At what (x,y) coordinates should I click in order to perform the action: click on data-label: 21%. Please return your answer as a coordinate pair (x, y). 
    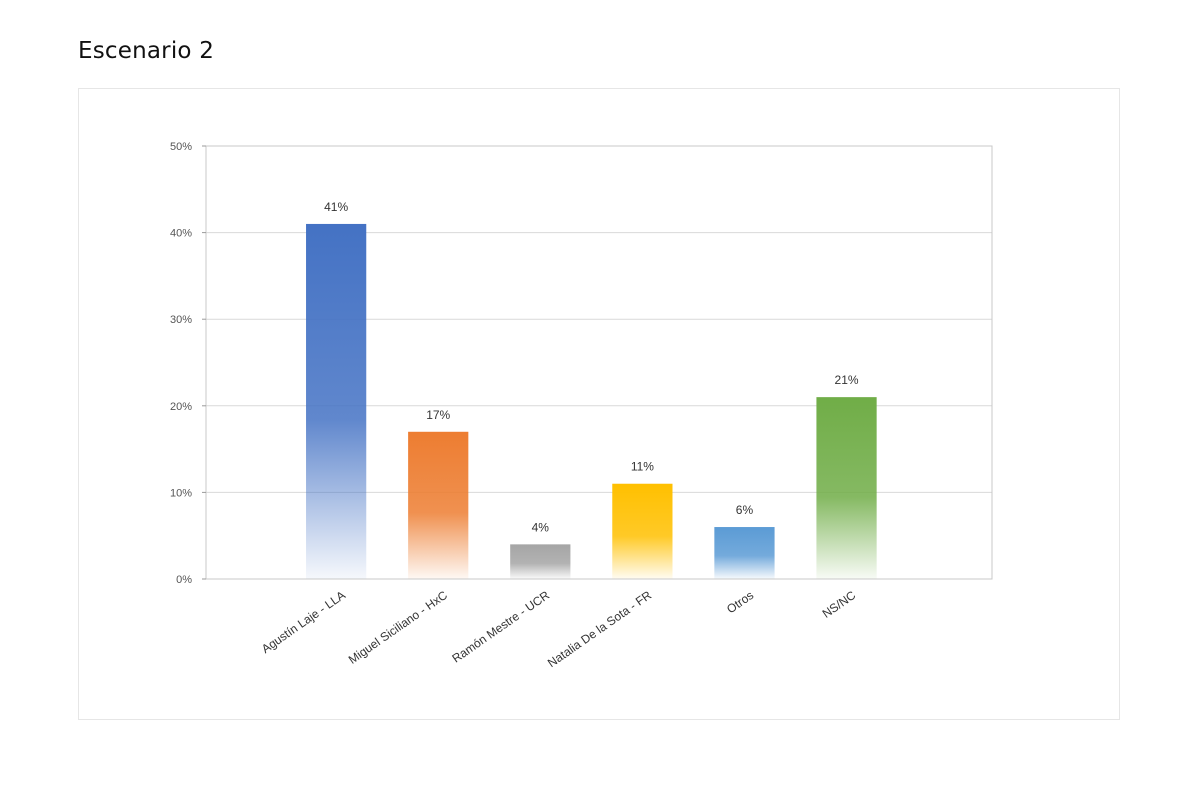
    Looking at the image, I should click on (847, 380).